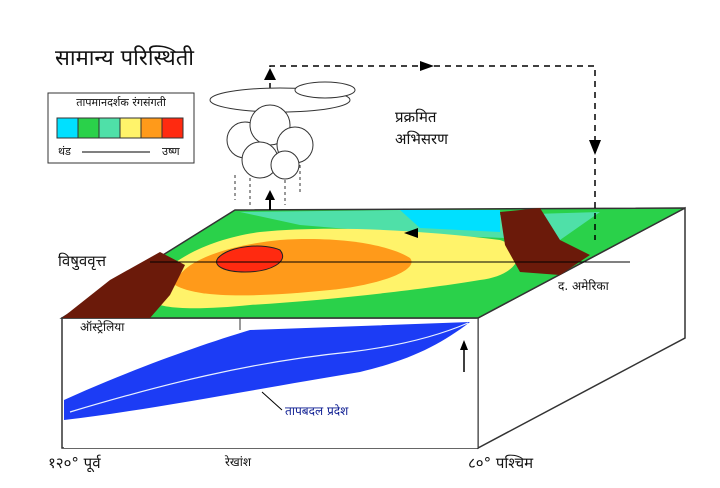  I want to click on america-land, so click(545, 241).